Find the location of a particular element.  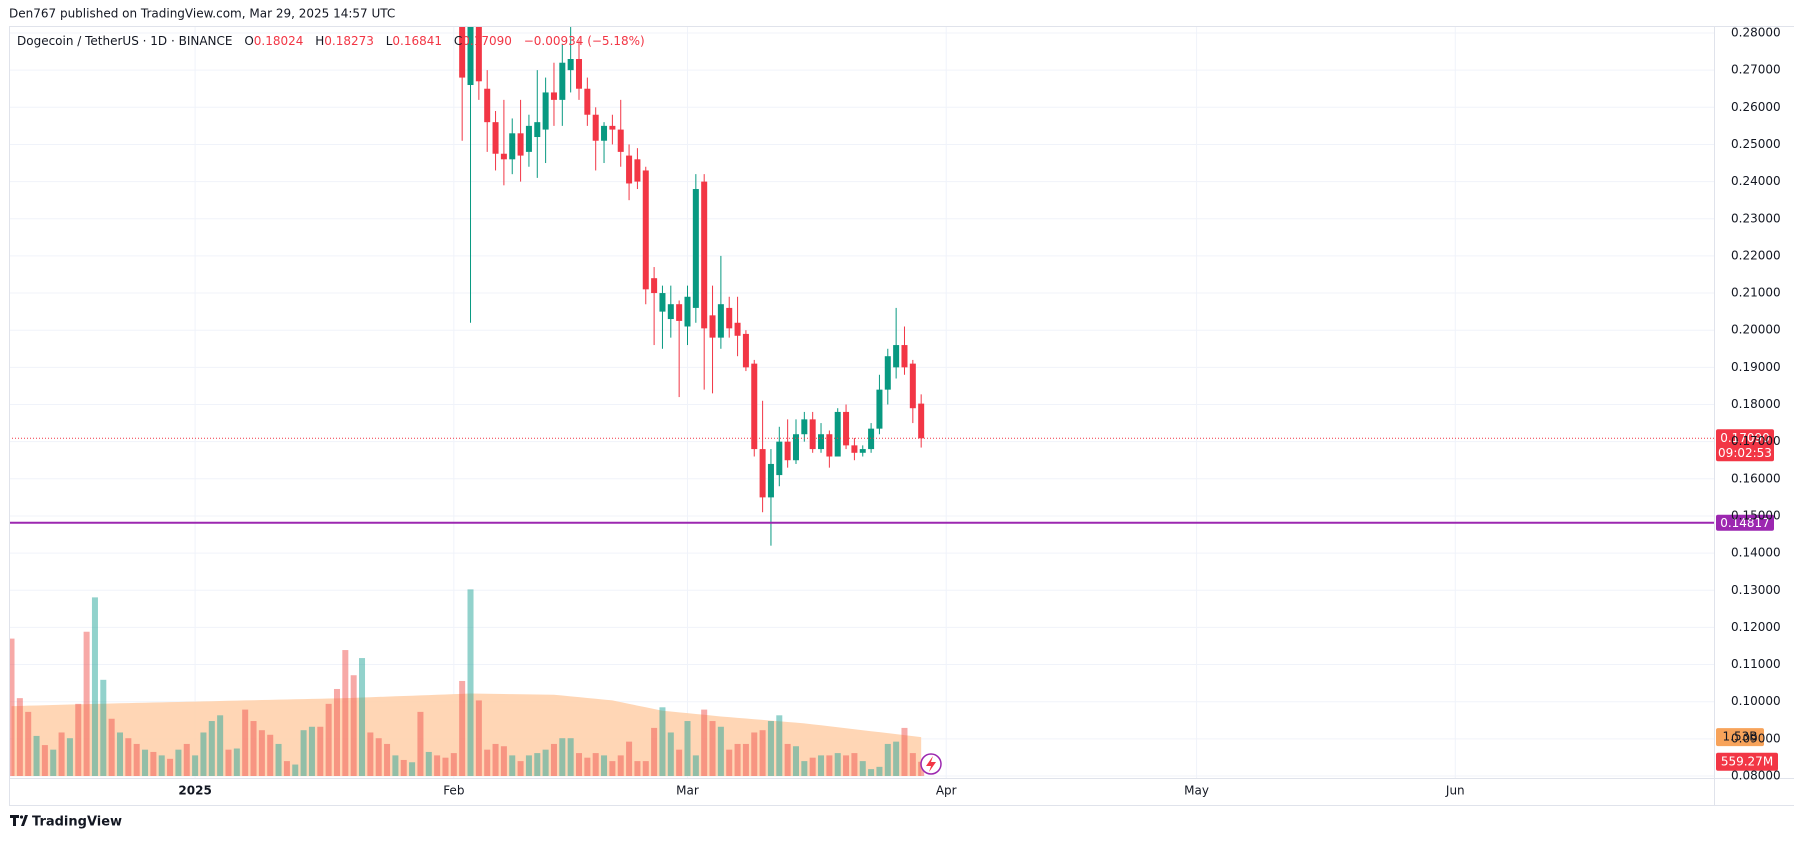

y-tick-label: 0.17000 is located at coordinates (1756, 441).